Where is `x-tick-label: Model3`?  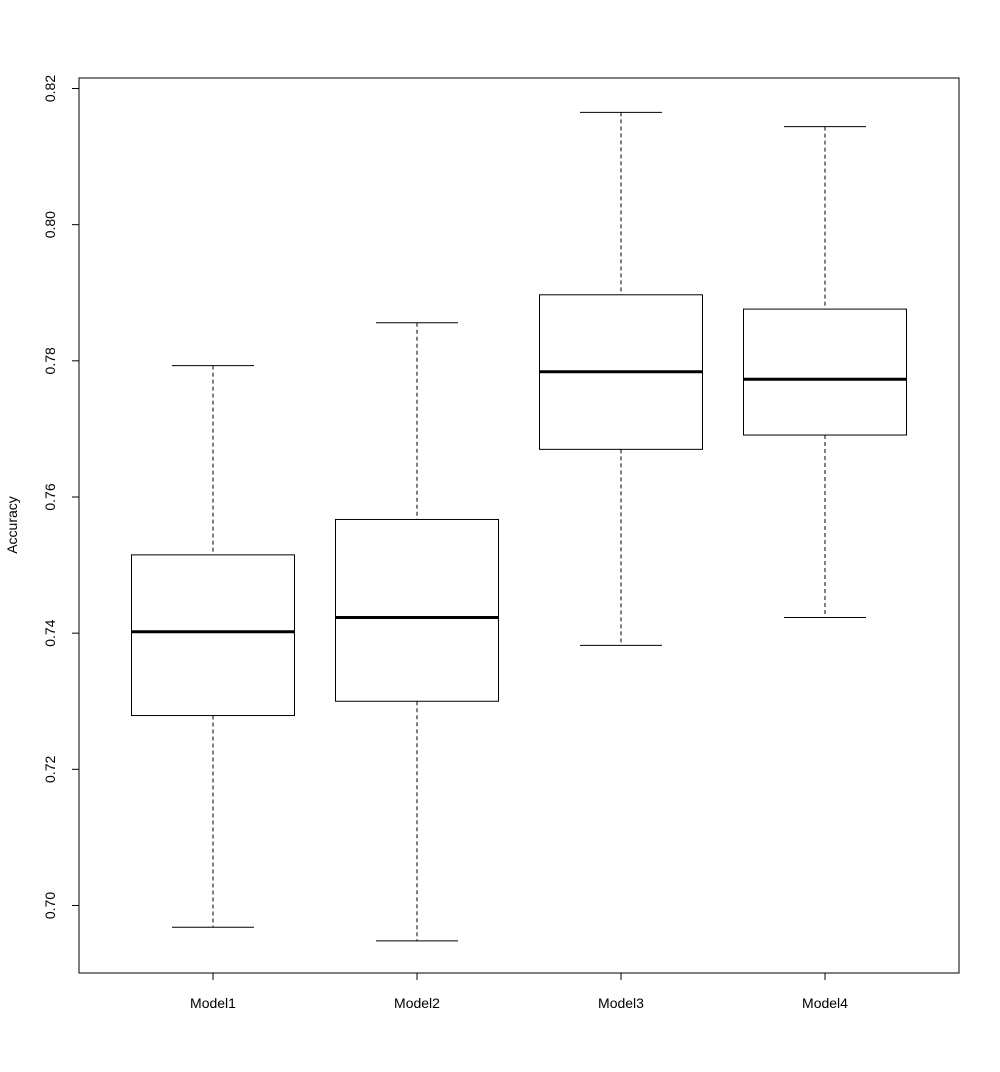
x-tick-label: Model3 is located at coordinates (621, 1003).